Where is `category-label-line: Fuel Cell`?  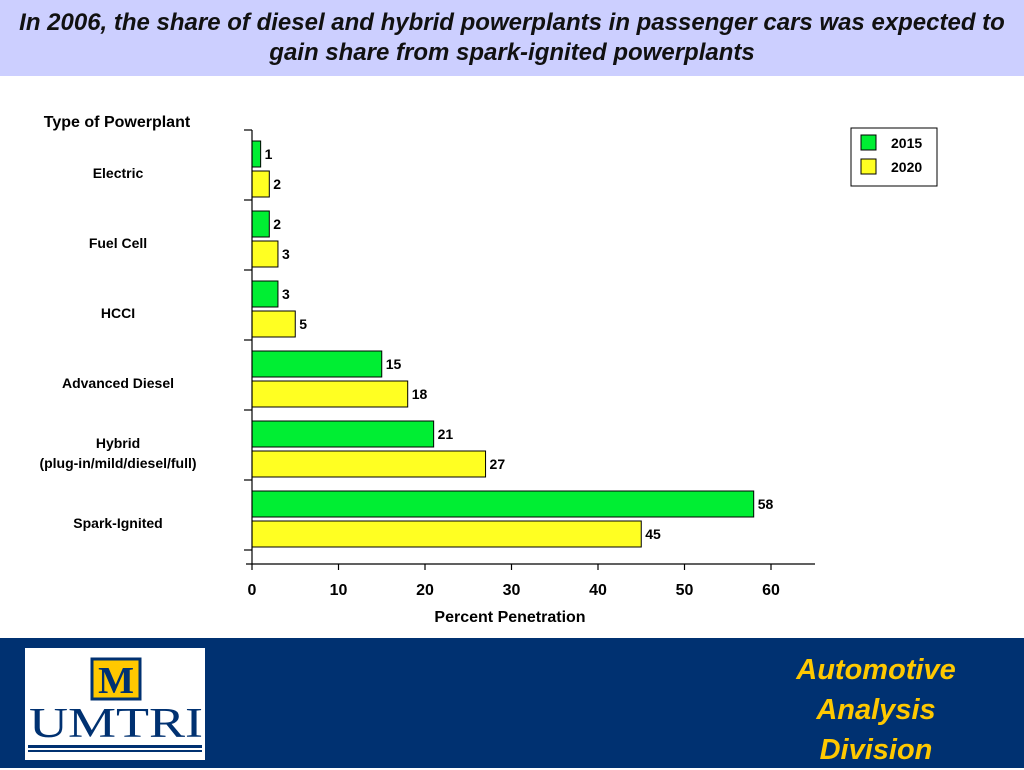 category-label-line: Fuel Cell is located at coordinates (118, 243).